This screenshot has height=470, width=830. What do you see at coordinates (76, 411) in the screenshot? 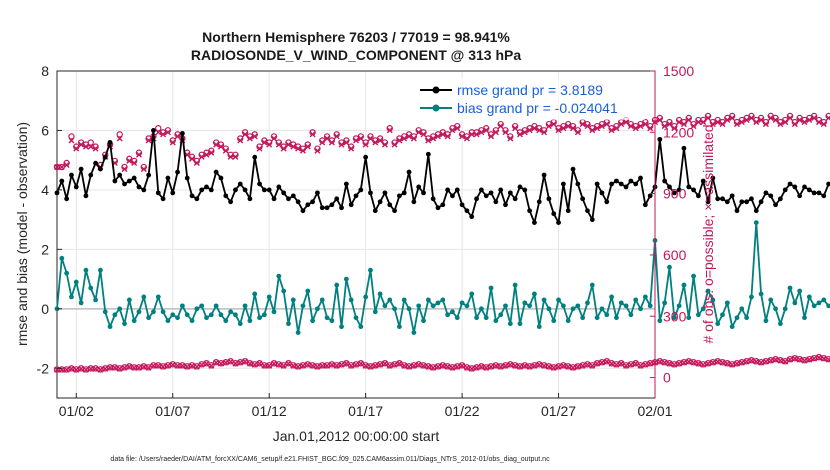
I see `x-tick-label: 01/02` at bounding box center [76, 411].